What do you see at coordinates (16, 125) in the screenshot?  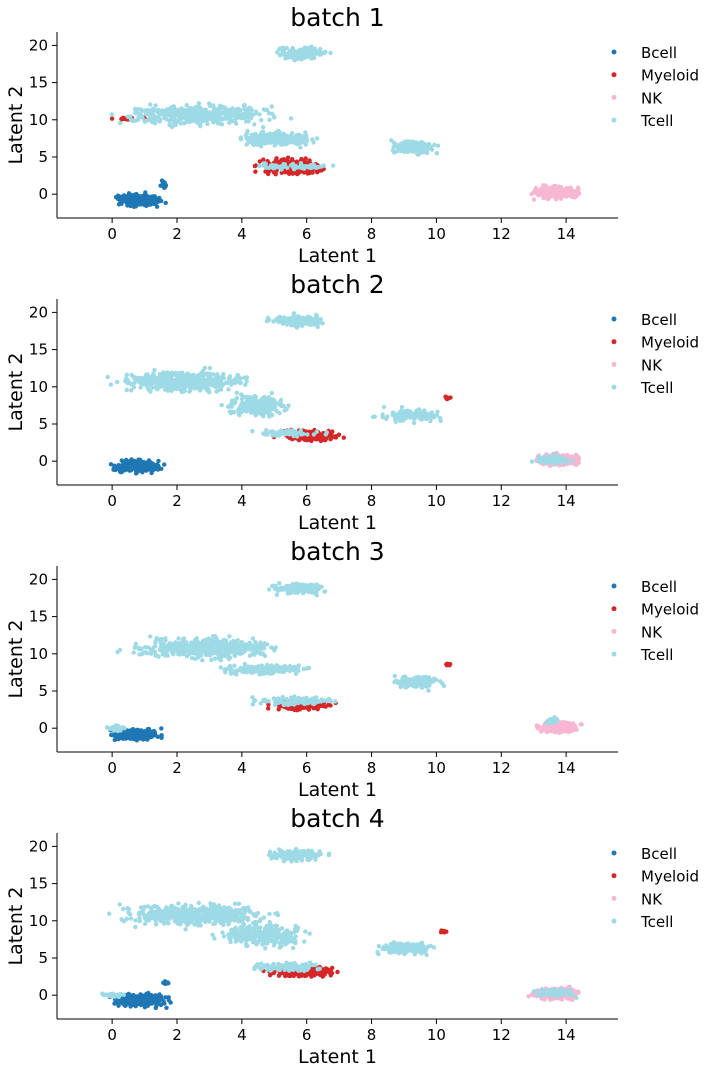 I see `y-axis-label: Latent 2` at bounding box center [16, 125].